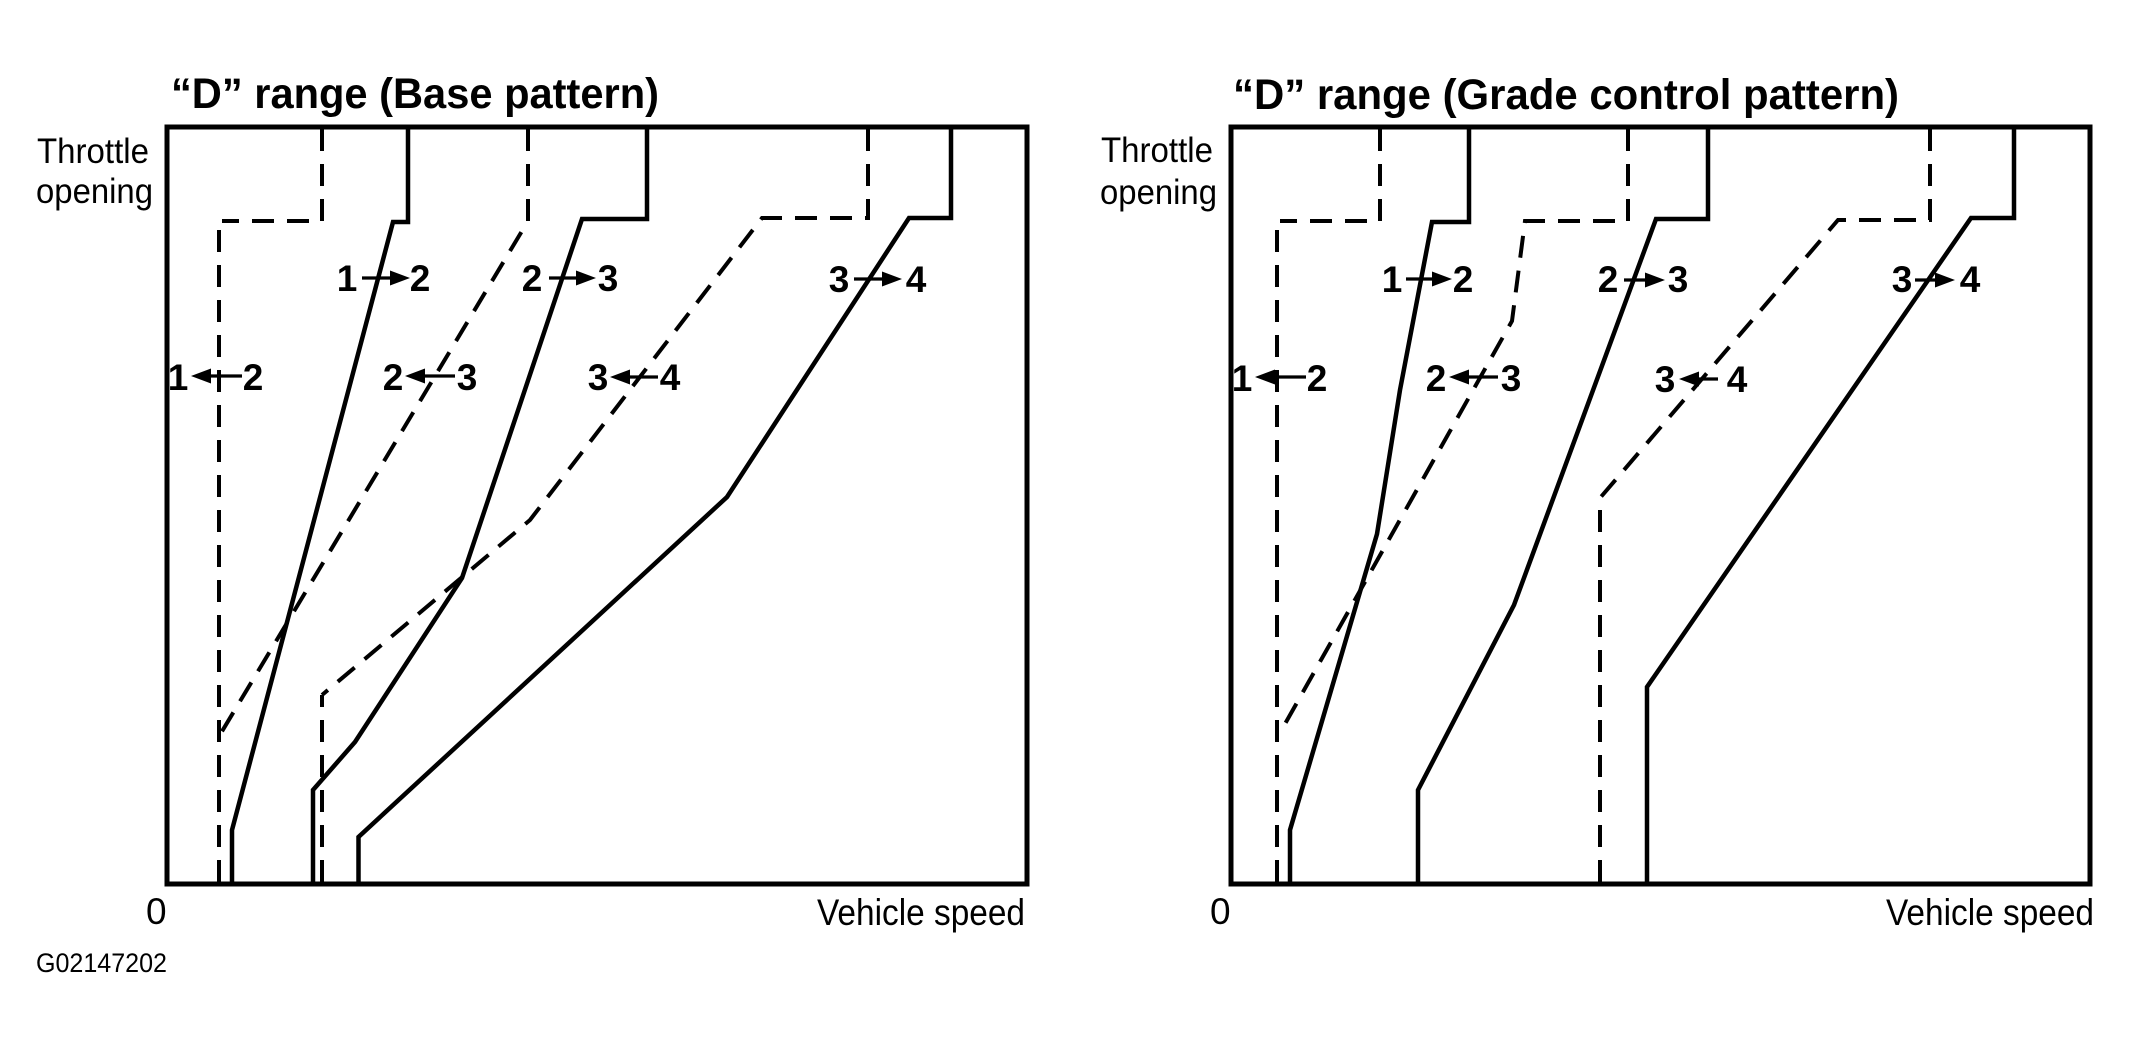 The width and height of the screenshot is (2129, 1048). What do you see at coordinates (101, 963) in the screenshot?
I see `svg-text: G02147202` at bounding box center [101, 963].